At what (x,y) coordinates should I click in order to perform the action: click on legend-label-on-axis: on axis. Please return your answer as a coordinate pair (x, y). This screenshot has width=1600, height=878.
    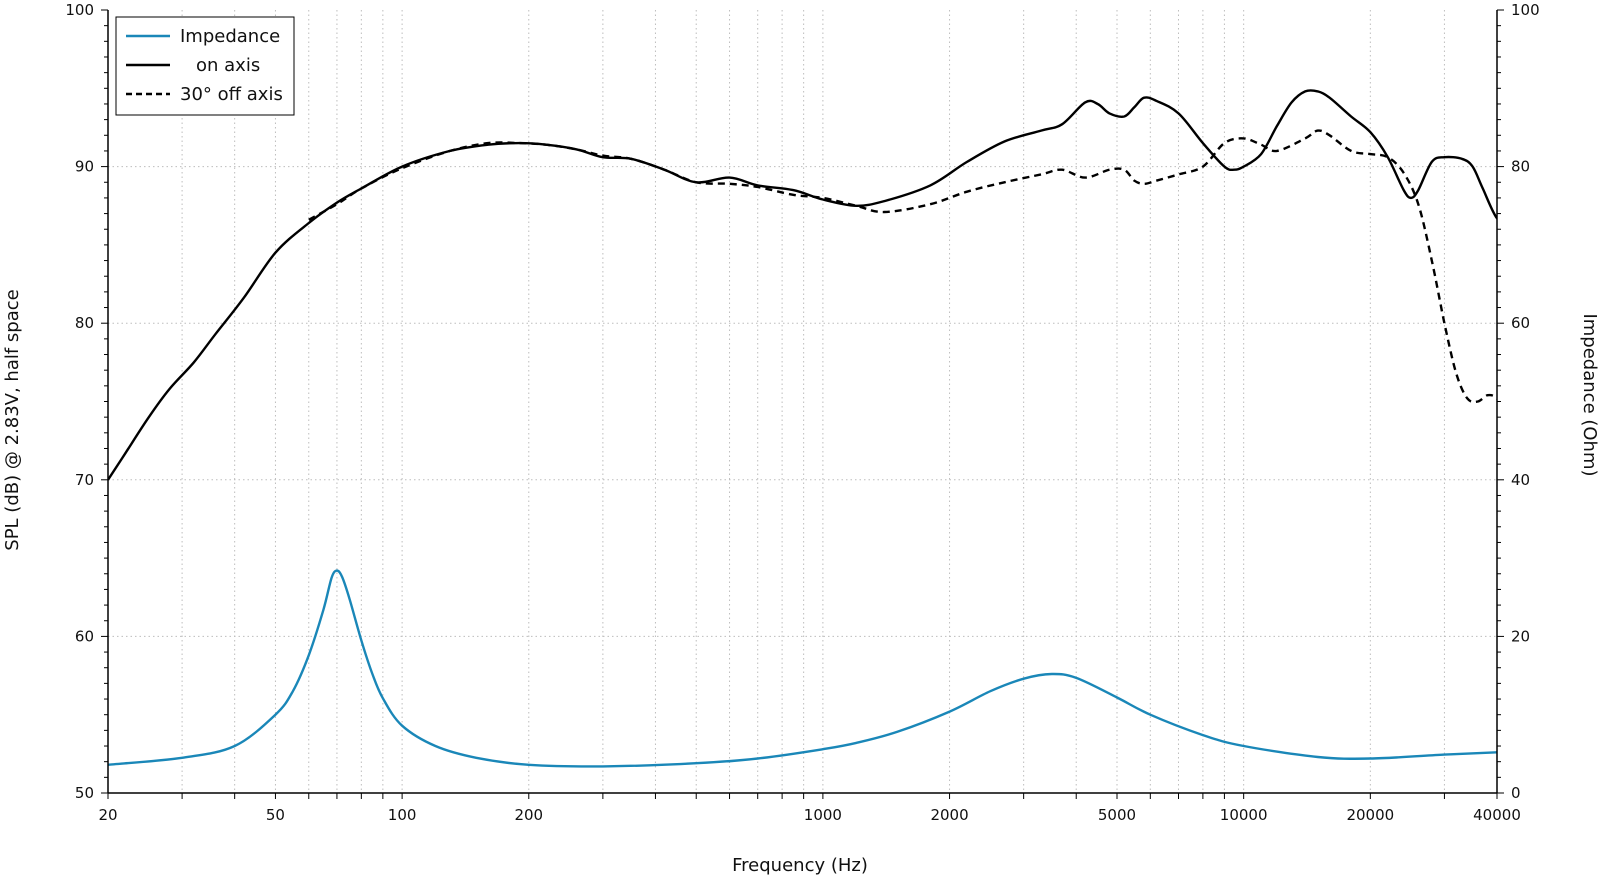
    Looking at the image, I should click on (228, 65).